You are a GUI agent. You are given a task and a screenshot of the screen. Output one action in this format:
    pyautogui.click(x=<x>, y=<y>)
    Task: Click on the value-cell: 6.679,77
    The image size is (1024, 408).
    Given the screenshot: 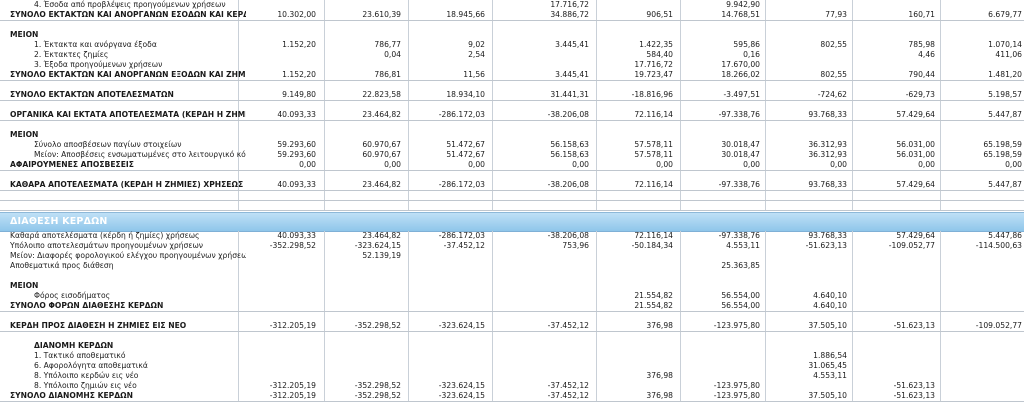 What is the action you would take?
    pyautogui.click(x=1005, y=14)
    